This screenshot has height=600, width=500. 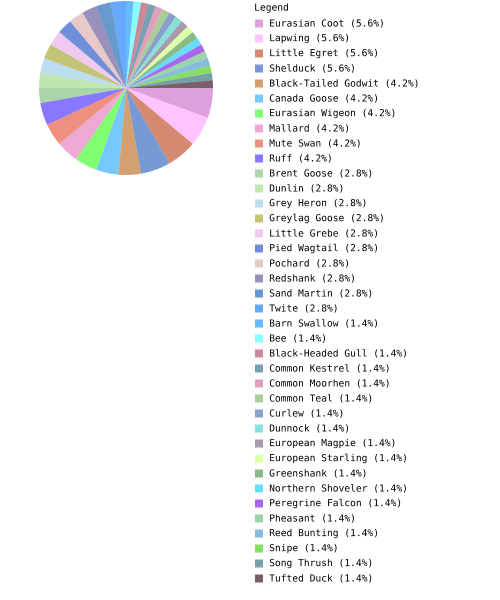 I want to click on legend-title: Legend, so click(x=271, y=8).